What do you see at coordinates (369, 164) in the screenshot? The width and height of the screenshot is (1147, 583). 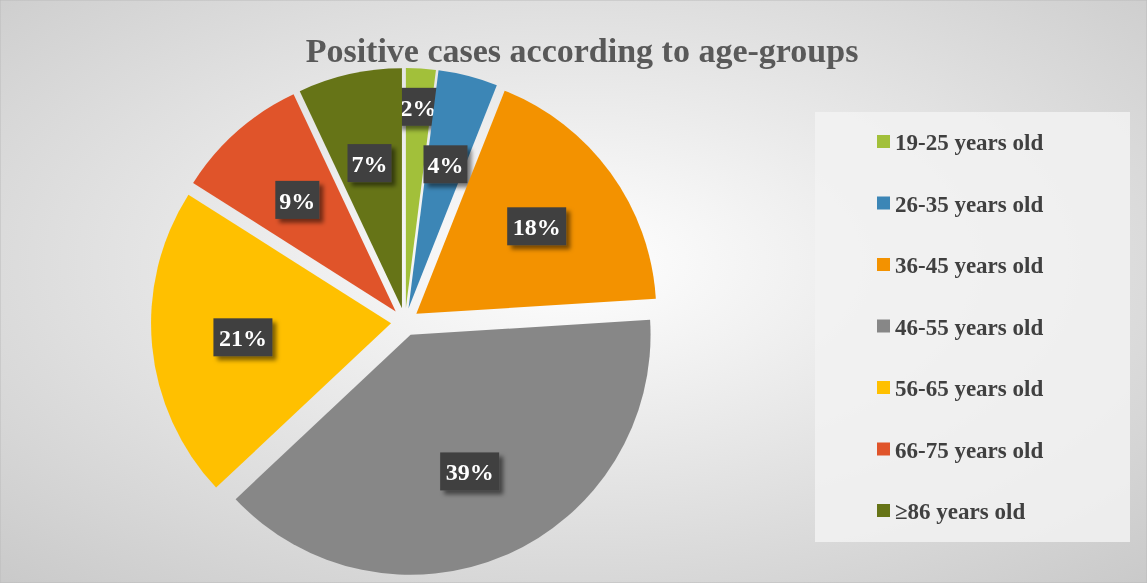 I see `data-label: 7%` at bounding box center [369, 164].